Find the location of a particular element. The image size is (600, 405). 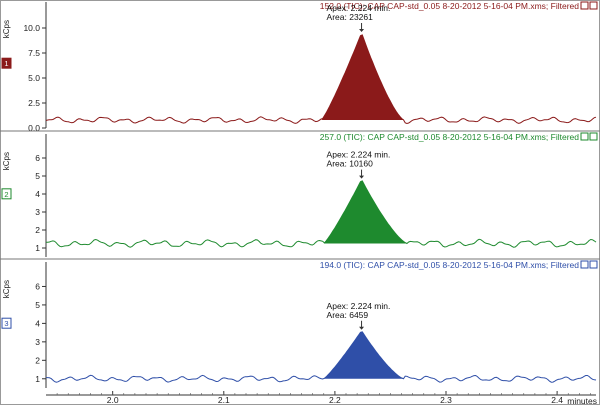

x-tick-label: 2.2 is located at coordinates (335, 400).